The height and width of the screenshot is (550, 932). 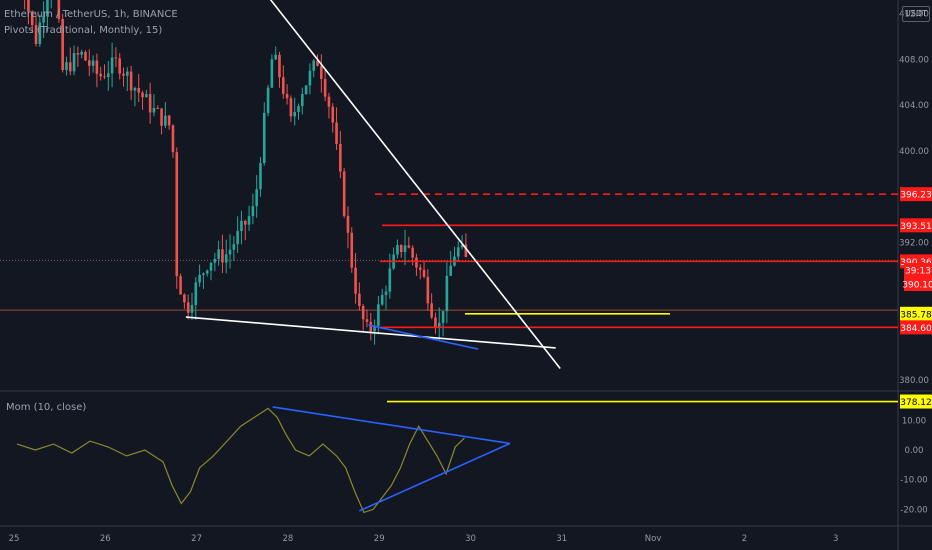 What do you see at coordinates (196, 539) in the screenshot?
I see `time-axis-tick-label: 27` at bounding box center [196, 539].